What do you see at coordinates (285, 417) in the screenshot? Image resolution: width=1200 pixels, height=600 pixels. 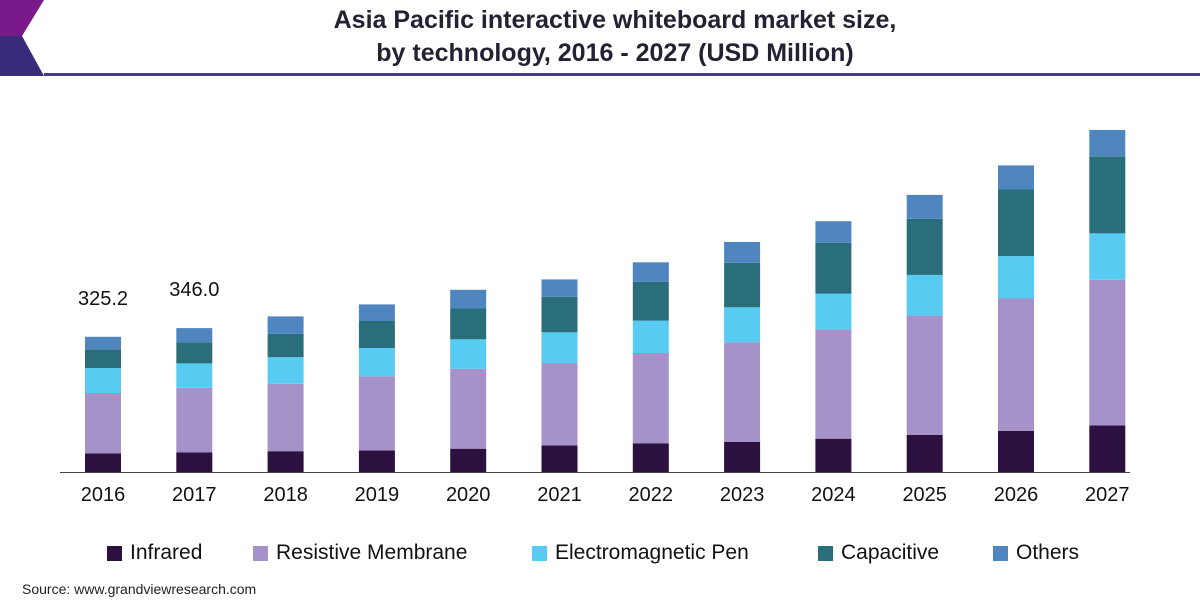 I see `bar-segment-resistive-membrane-2018` at bounding box center [285, 417].